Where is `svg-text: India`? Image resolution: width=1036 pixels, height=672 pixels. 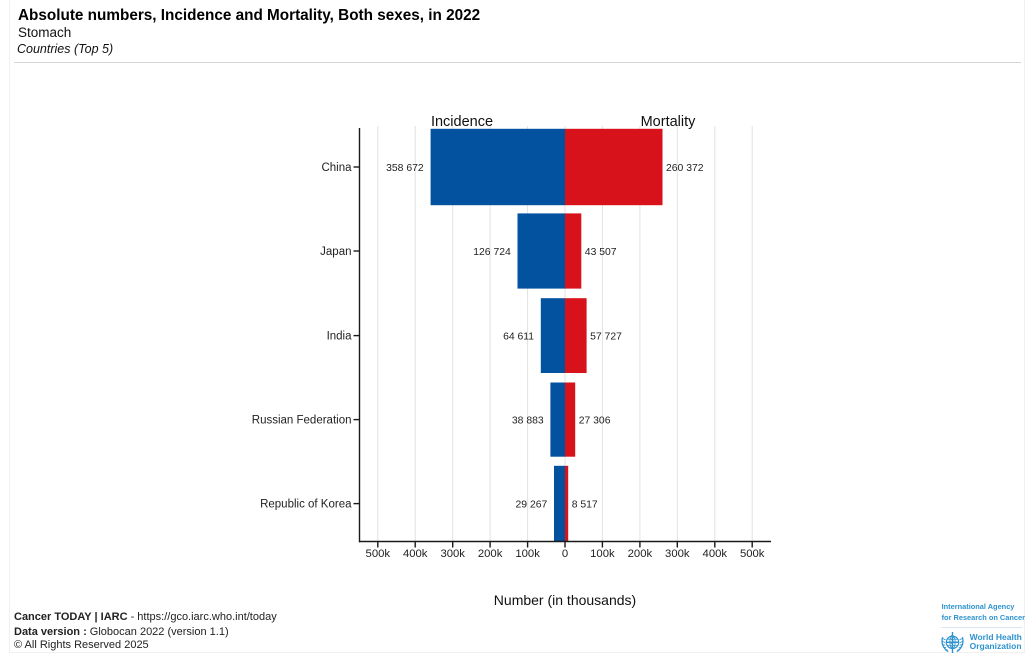
svg-text: India is located at coordinates (340, 336).